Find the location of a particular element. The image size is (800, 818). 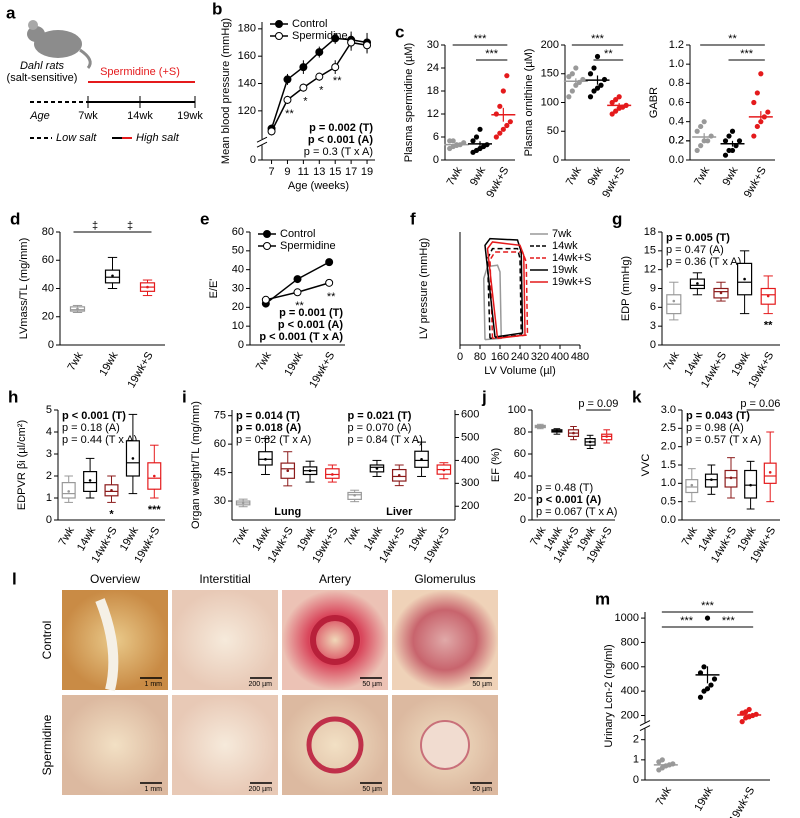

y-tick-label: 140 is located at coordinates (247, 83).